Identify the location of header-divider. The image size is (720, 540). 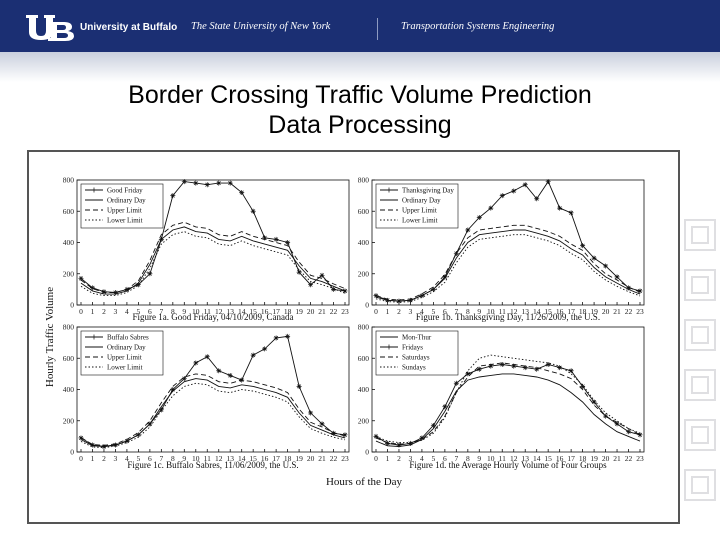
(377, 29).